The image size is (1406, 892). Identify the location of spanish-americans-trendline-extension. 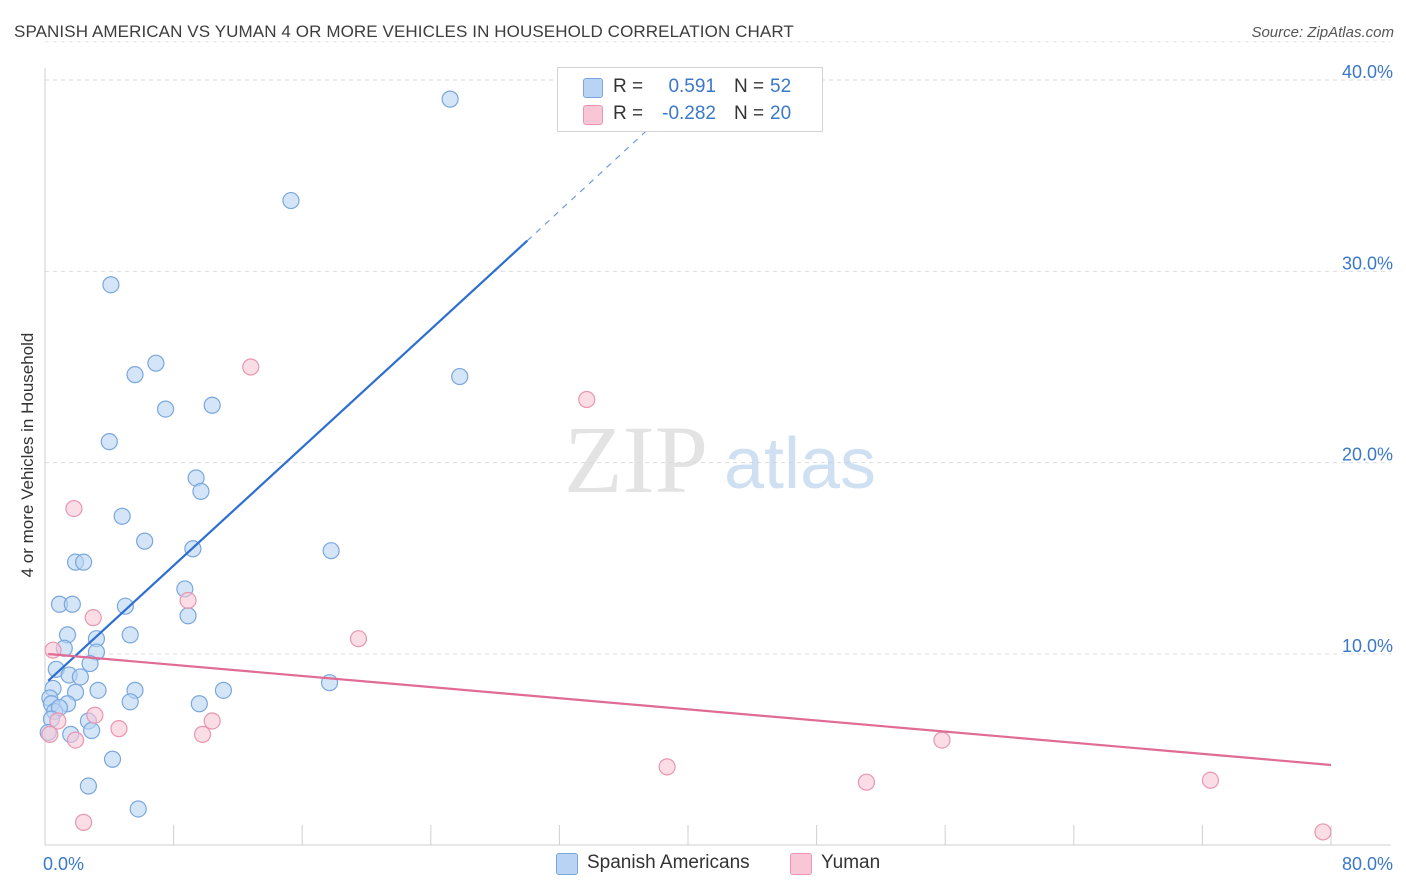
(591, 181).